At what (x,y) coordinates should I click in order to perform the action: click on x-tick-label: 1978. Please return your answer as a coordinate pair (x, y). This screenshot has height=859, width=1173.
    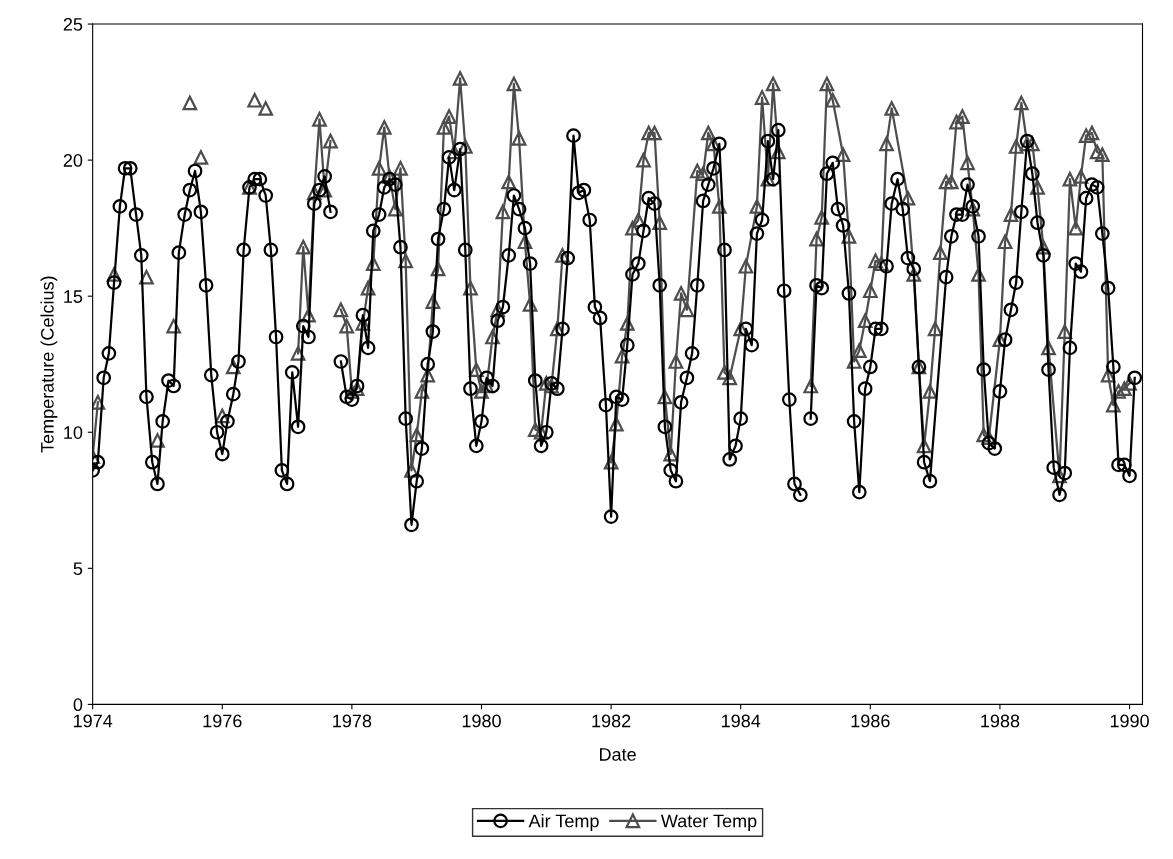
    Looking at the image, I should click on (352, 721).